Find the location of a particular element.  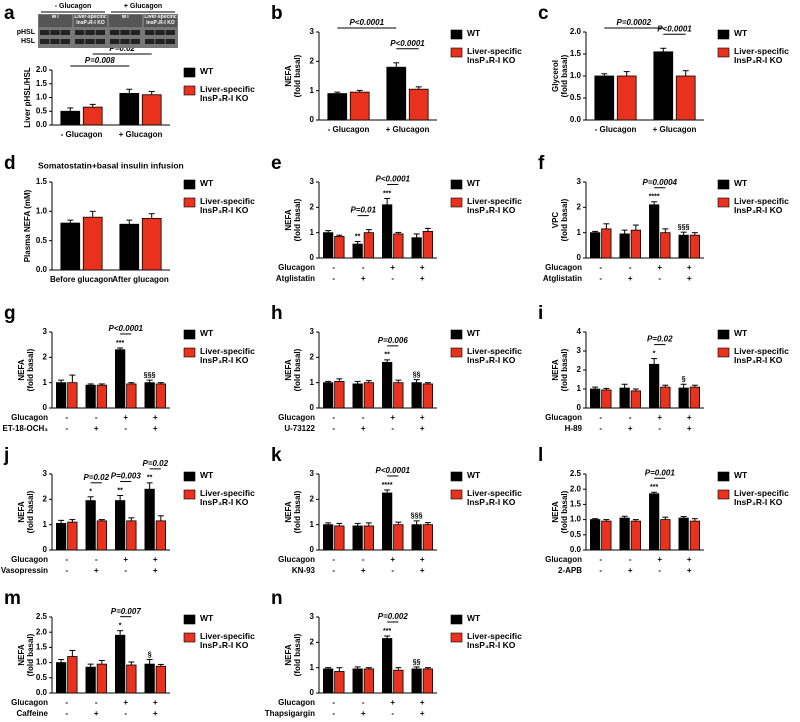

condition-name: Thapsigargin is located at coordinates (290, 713).